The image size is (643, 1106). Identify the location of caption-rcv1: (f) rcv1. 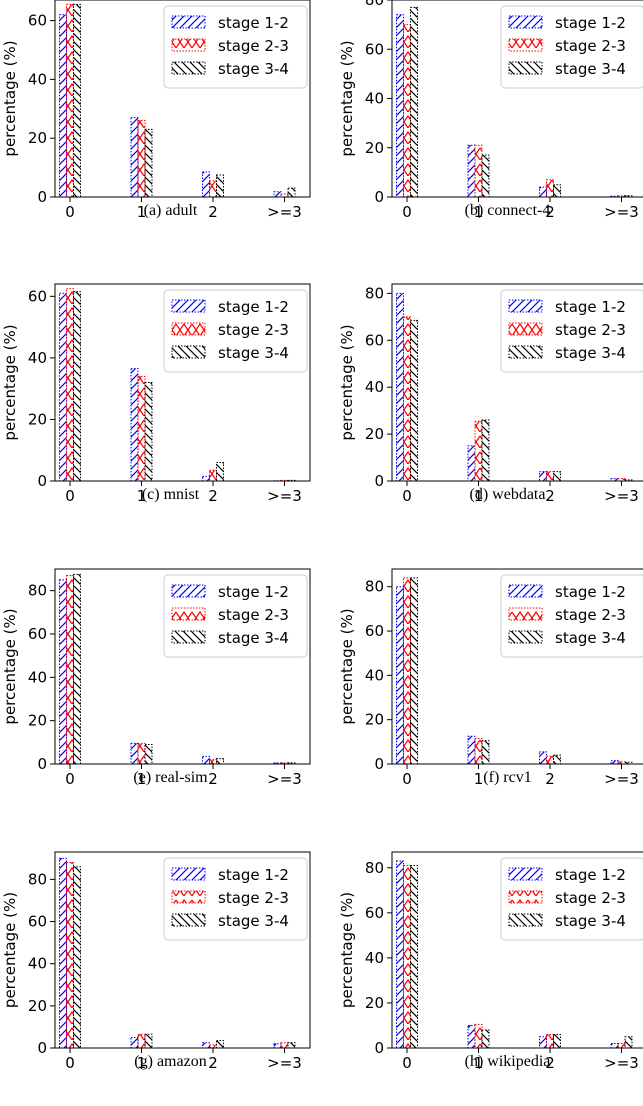
(507, 777).